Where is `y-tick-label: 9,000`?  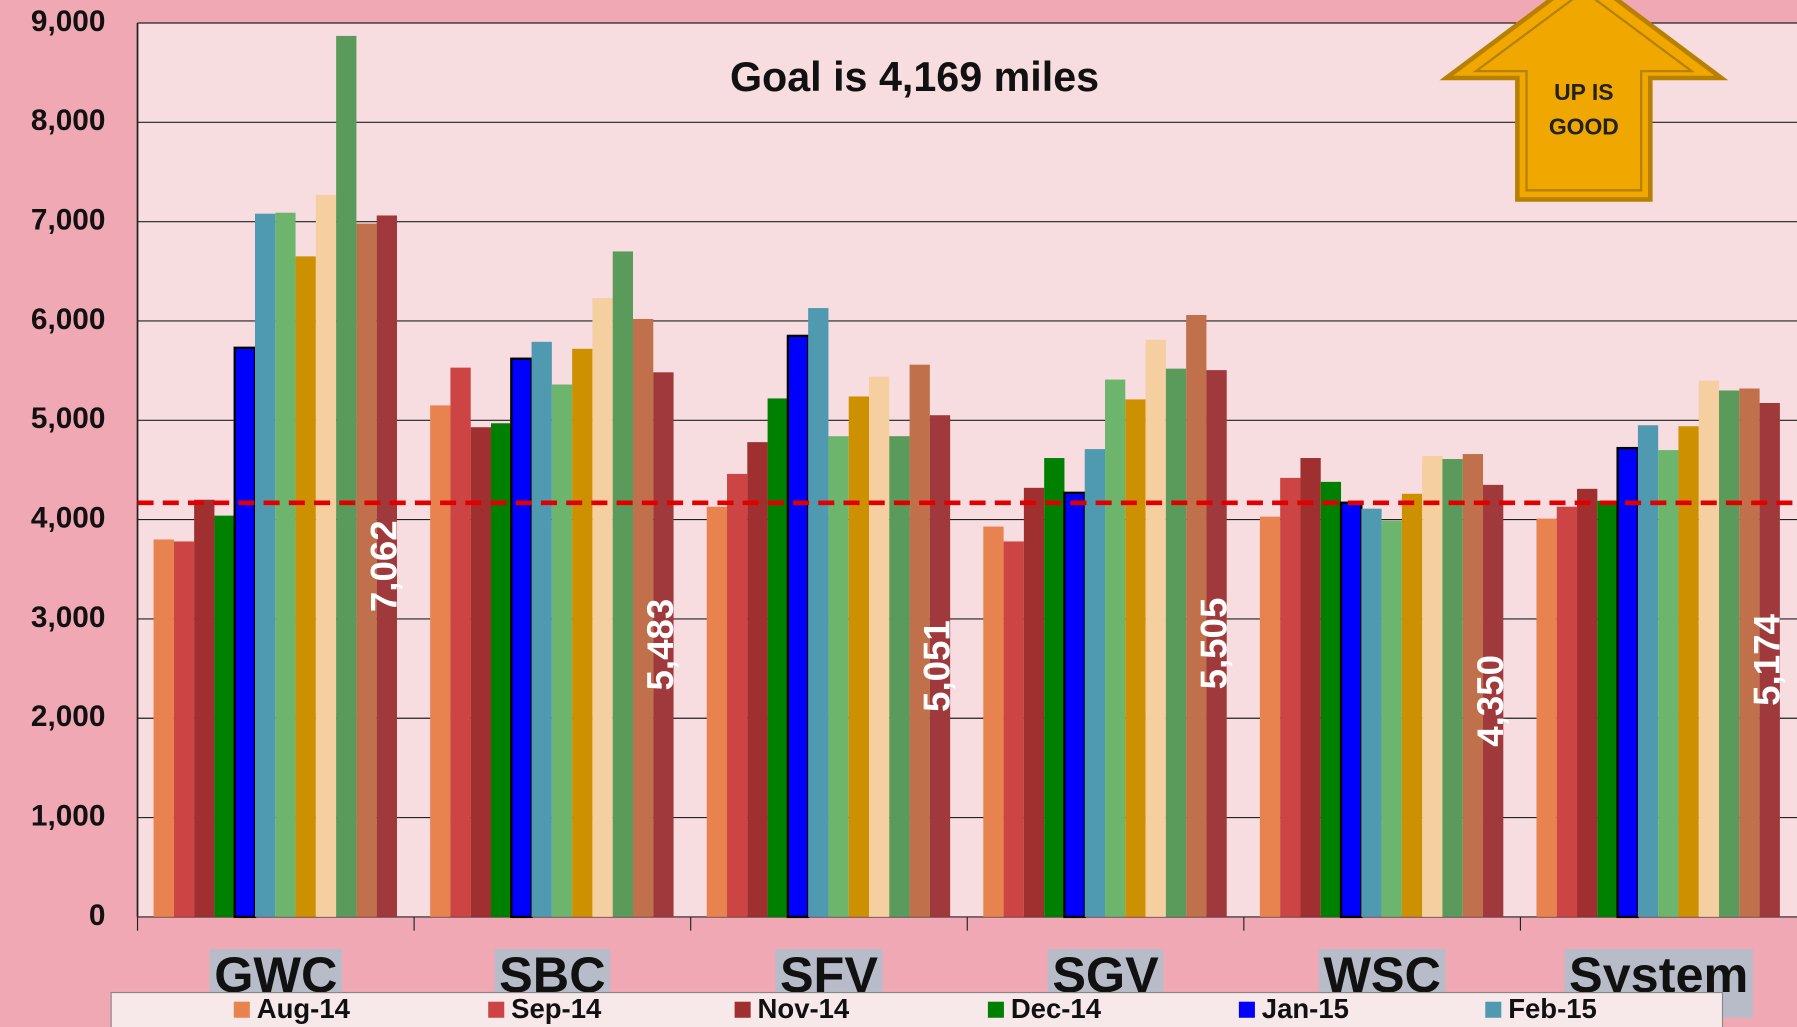 y-tick-label: 9,000 is located at coordinates (68, 21).